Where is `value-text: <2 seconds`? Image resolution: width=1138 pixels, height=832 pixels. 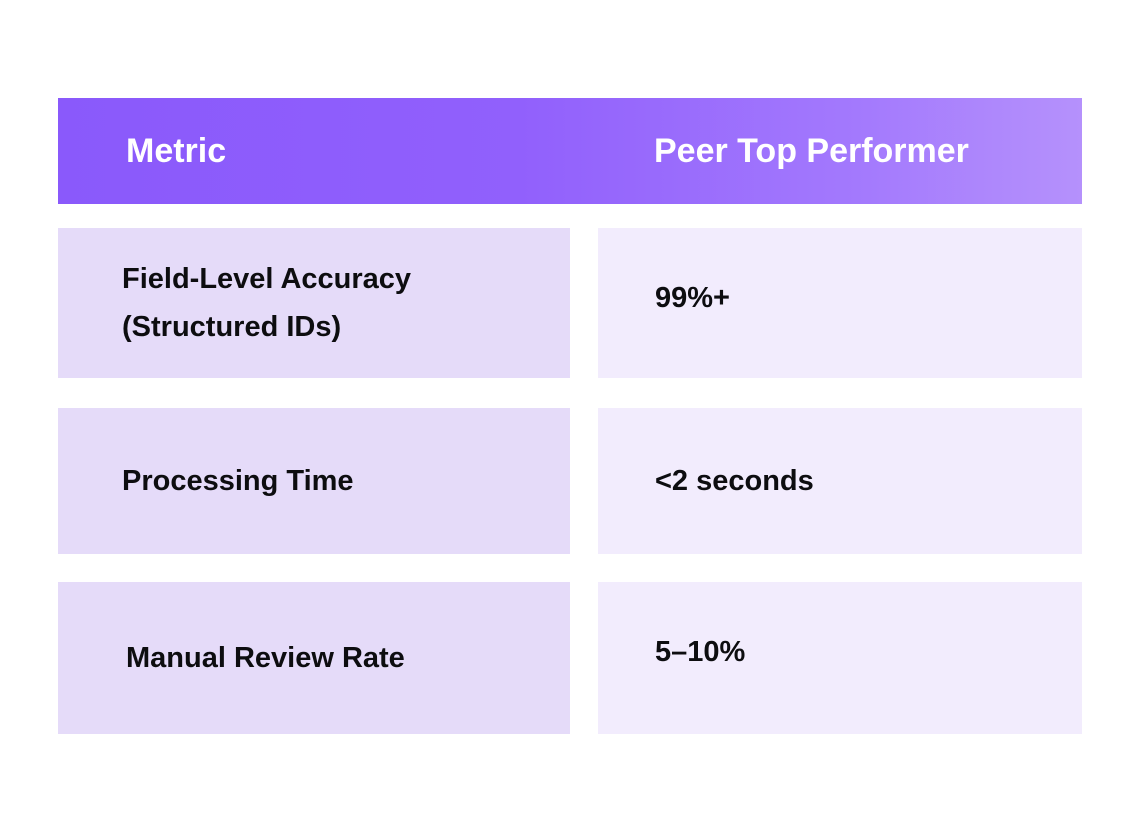 value-text: <2 seconds is located at coordinates (734, 481).